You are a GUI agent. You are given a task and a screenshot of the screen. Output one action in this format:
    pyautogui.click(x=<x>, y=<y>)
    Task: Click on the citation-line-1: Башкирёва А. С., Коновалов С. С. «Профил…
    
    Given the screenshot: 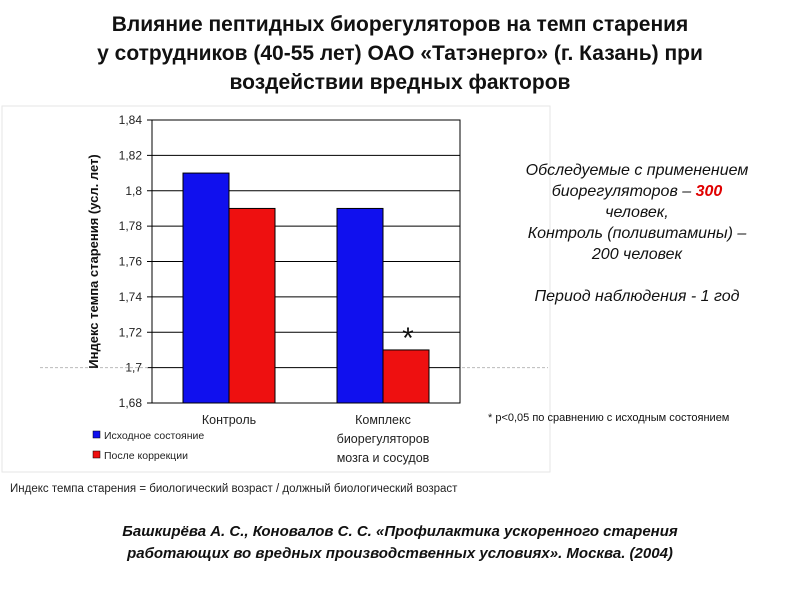 What is the action you would take?
    pyautogui.click(x=400, y=531)
    